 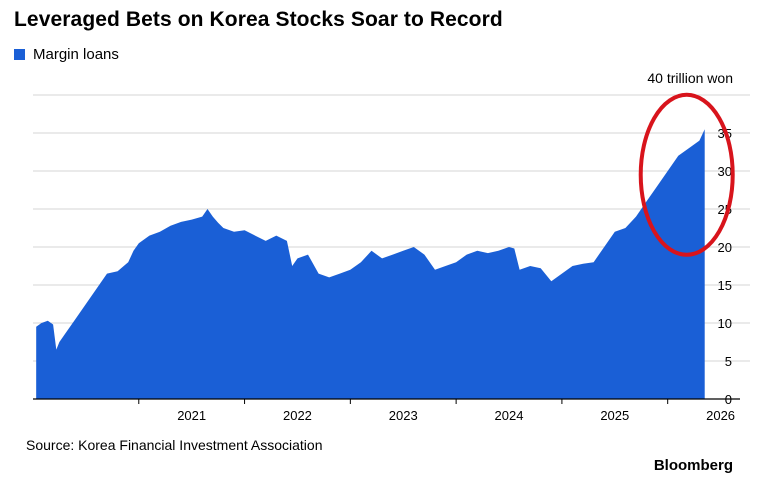 I want to click on y-tick-label: 30, so click(x=725, y=171).